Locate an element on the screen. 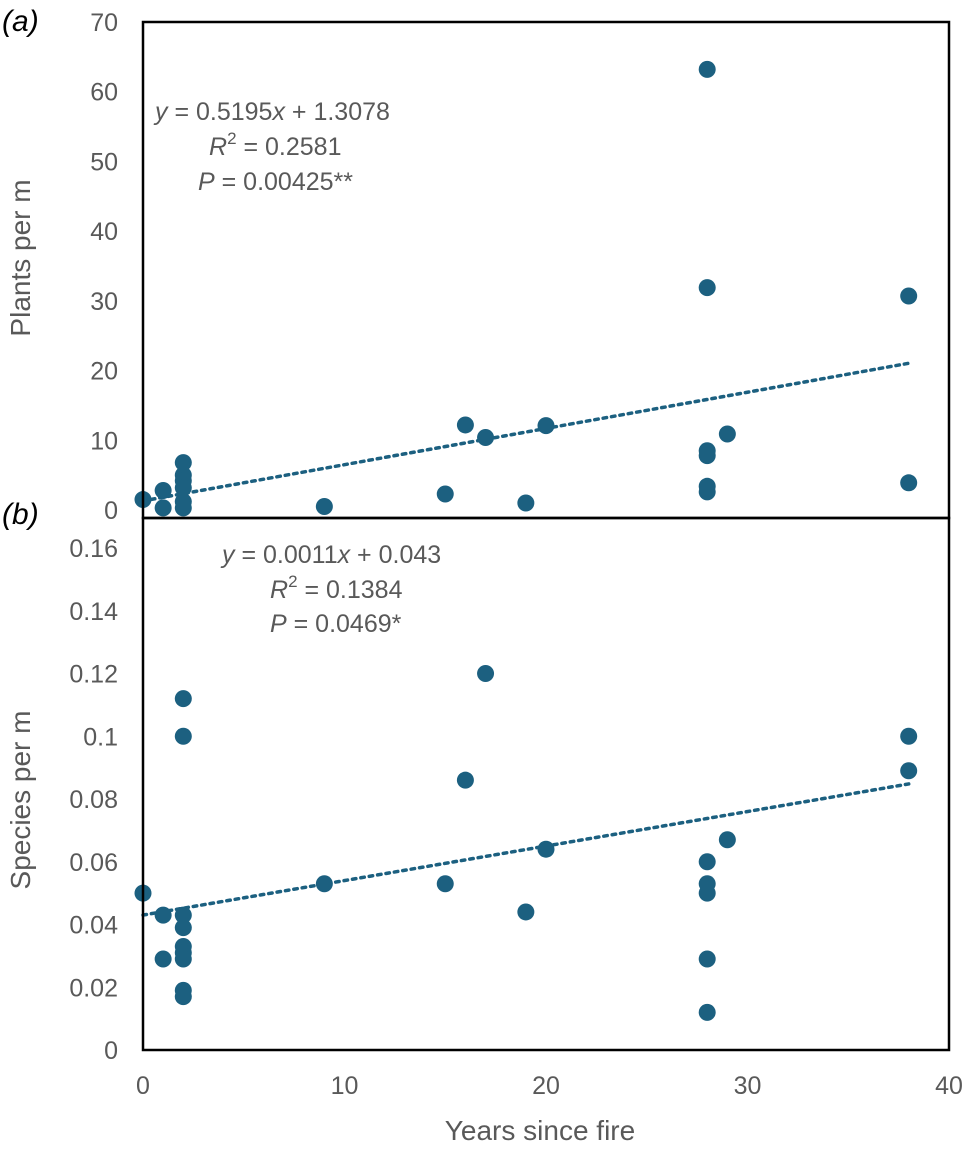 This screenshot has height=1152, width=969. x-axis-title: Years since fire is located at coordinates (540, 1130).